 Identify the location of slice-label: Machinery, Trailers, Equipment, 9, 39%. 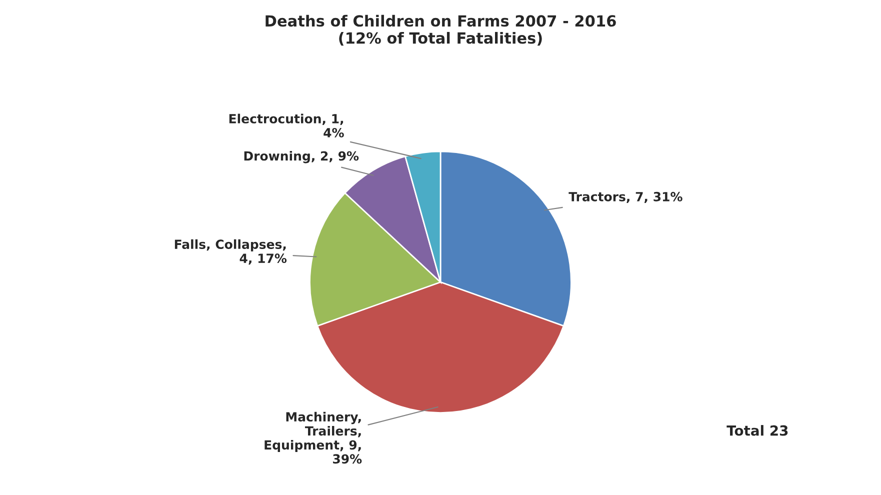
(313, 438).